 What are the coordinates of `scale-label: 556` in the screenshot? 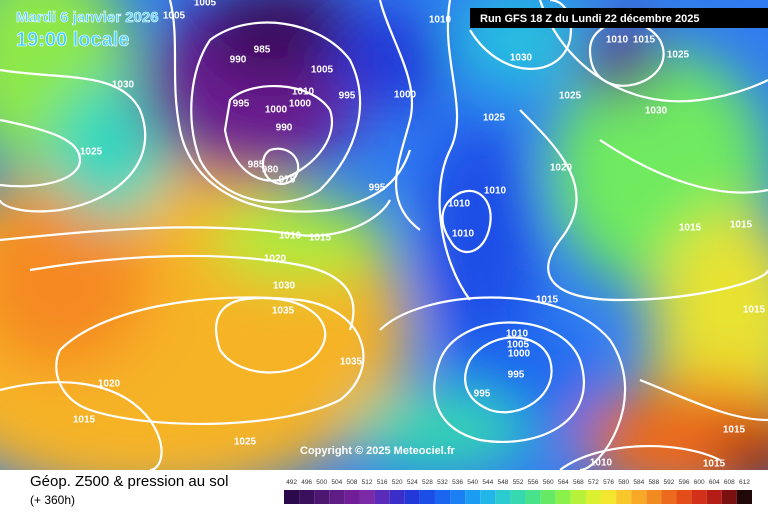 It's located at (533, 482).